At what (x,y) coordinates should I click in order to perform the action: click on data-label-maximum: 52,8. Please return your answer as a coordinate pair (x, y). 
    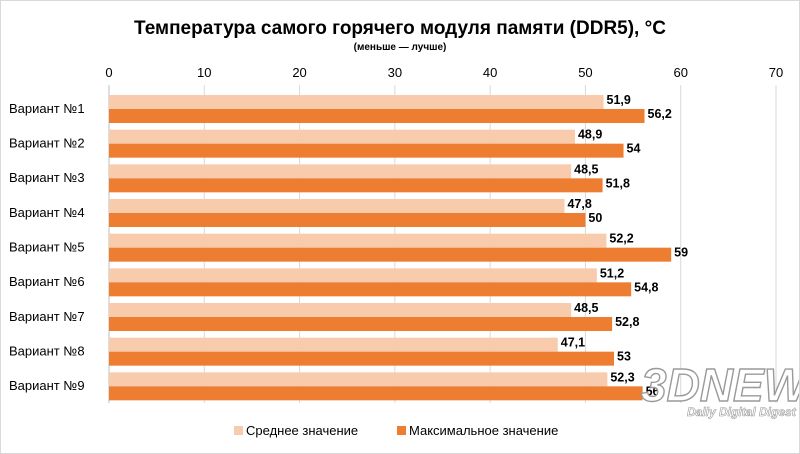
    Looking at the image, I should click on (627, 322).